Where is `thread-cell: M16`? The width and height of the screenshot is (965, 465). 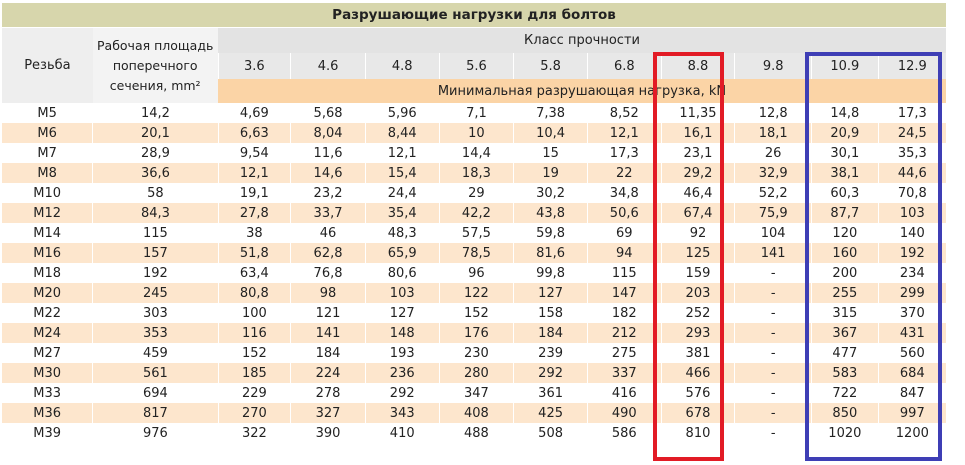
thread-cell: M16 is located at coordinates (47, 253).